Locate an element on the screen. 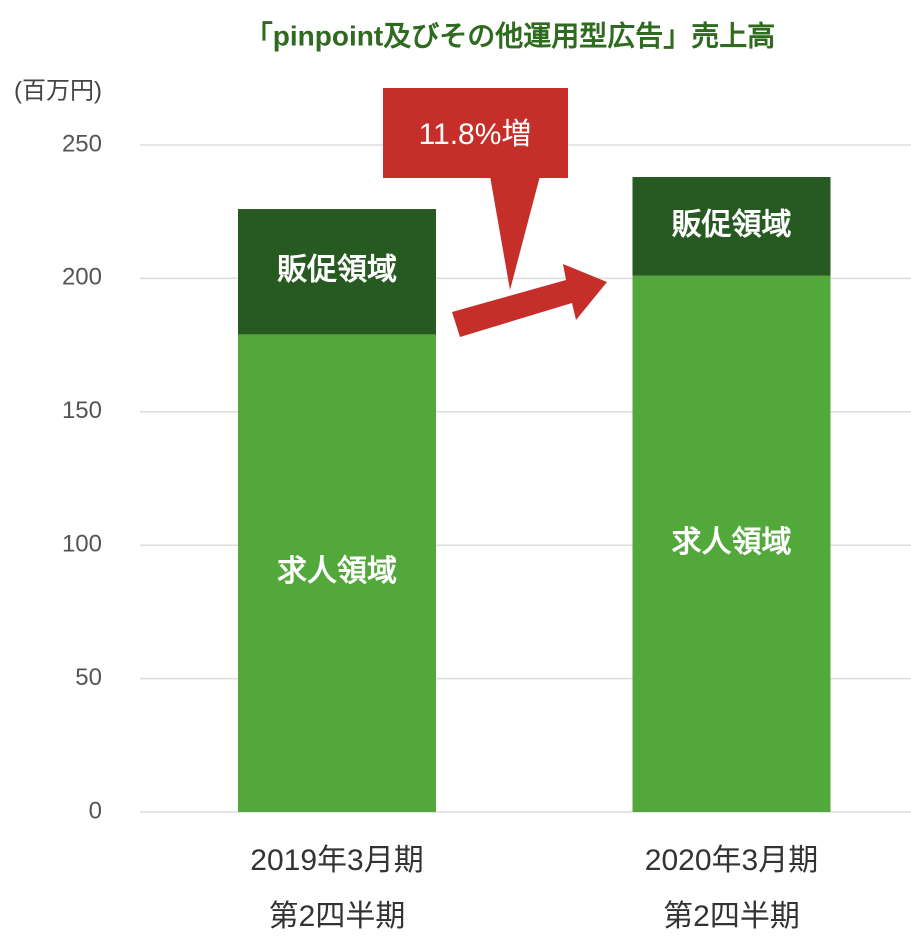  annotation: 11.8%増 is located at coordinates (475, 134).